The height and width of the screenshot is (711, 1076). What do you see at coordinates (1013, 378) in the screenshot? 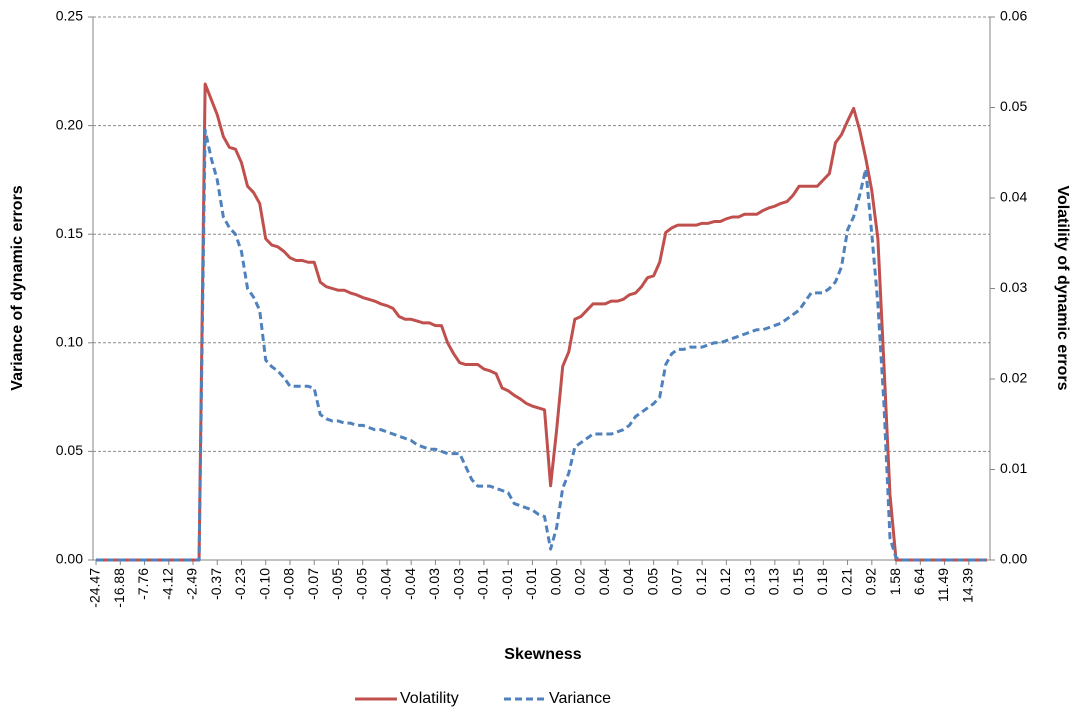
I see `y2-tick-label: 0.02` at bounding box center [1013, 378].